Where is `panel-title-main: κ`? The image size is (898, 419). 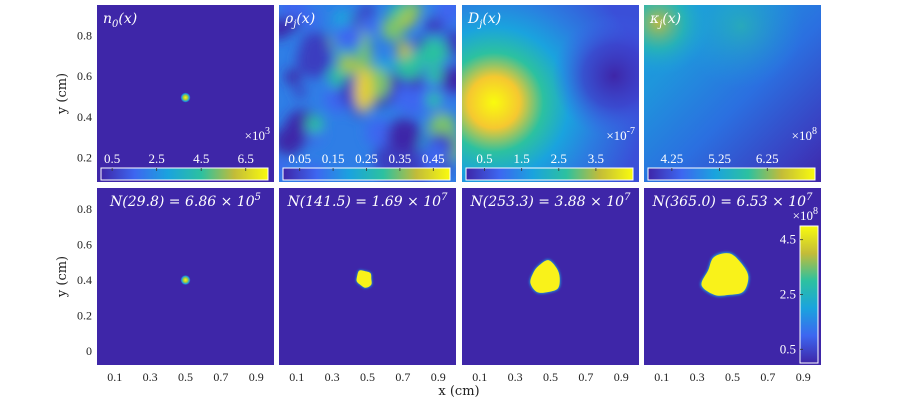 panel-title-main: κ is located at coordinates (654, 19).